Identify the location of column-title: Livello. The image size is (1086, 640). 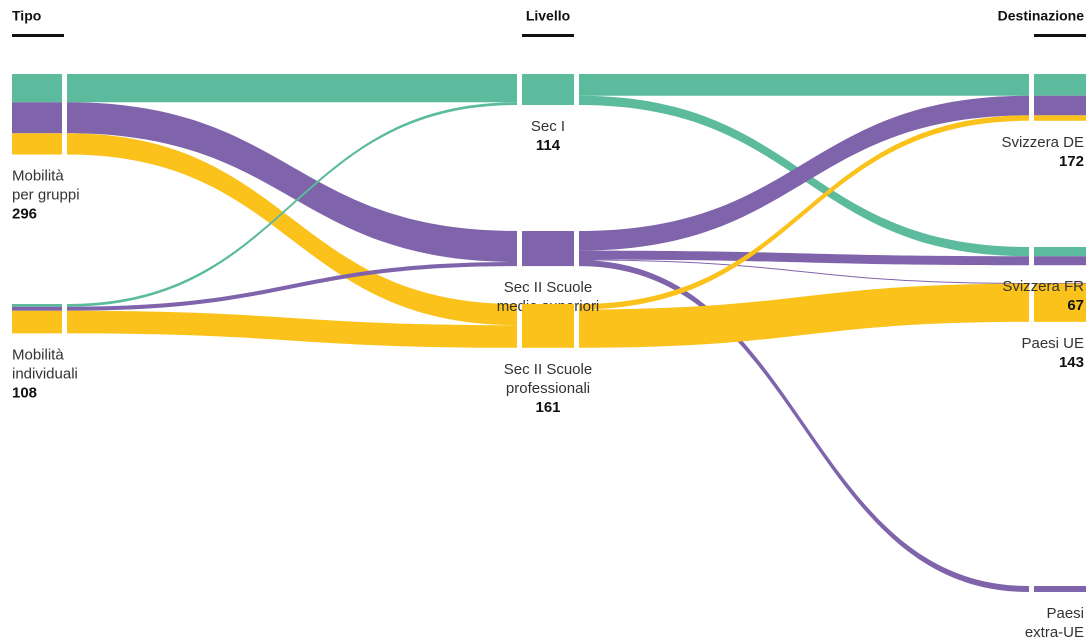
(548, 16).